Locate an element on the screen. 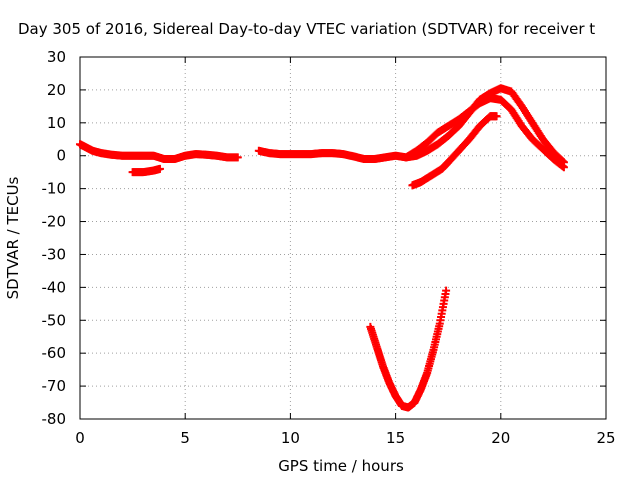 The height and width of the screenshot is (480, 640). y-tick-label: -10 is located at coordinates (54, 189).